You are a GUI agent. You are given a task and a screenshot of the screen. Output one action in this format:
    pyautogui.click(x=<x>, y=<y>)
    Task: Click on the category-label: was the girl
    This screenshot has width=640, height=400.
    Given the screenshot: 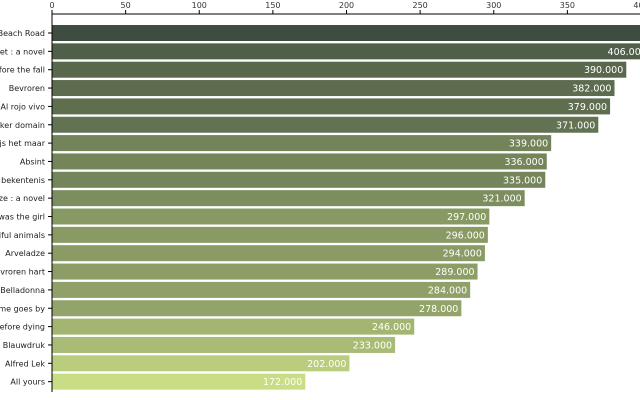 What is the action you would take?
    pyautogui.click(x=22, y=217)
    